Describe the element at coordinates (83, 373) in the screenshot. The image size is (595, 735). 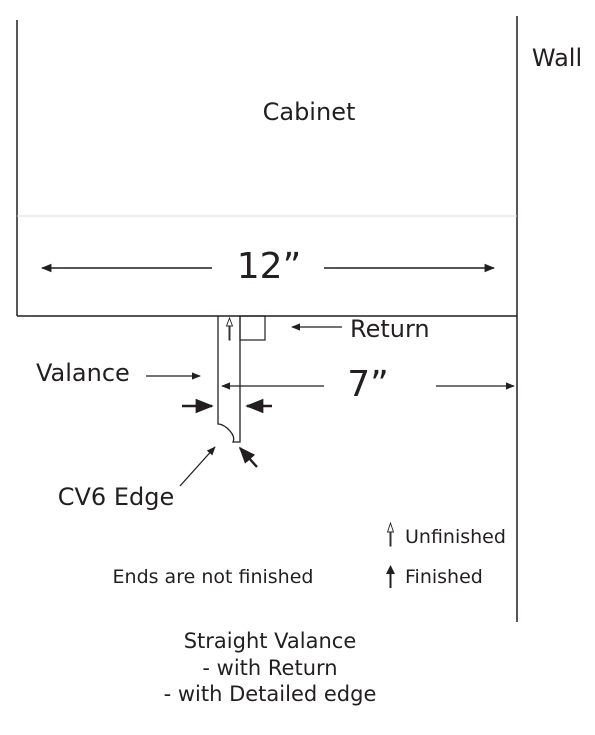
I see `valance-label: Valance` at that location.